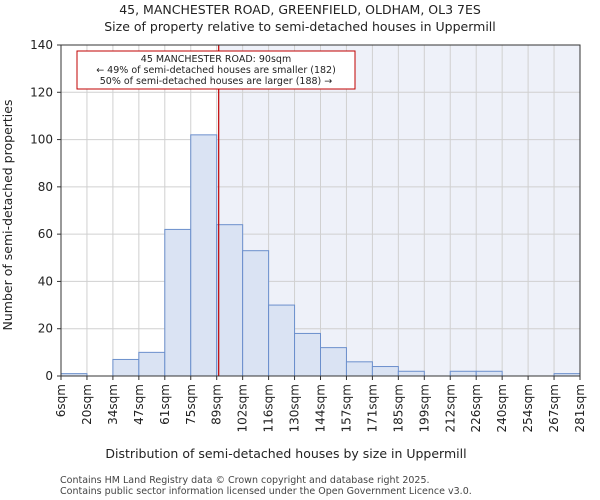 This screenshot has width=600, height=500. What do you see at coordinates (191, 404) in the screenshot?
I see `x-tick-label: 75sqm` at bounding box center [191, 404].